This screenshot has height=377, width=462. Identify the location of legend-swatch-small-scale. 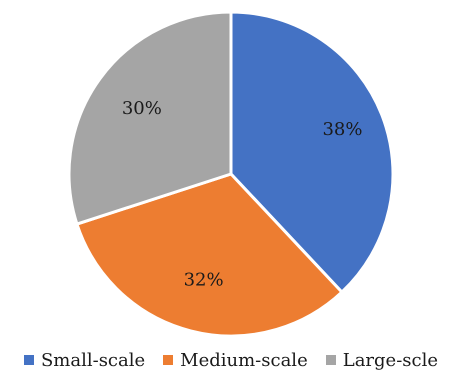
(28, 360).